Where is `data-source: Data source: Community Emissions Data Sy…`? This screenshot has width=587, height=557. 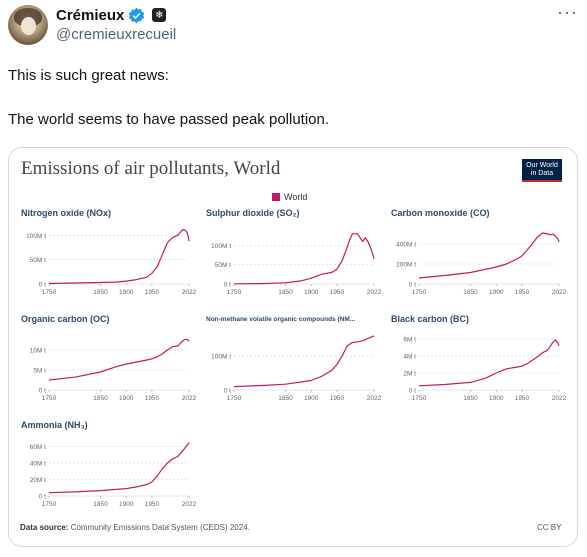 data-source: Data source: Community Emissions Data Sy… is located at coordinates (135, 527).